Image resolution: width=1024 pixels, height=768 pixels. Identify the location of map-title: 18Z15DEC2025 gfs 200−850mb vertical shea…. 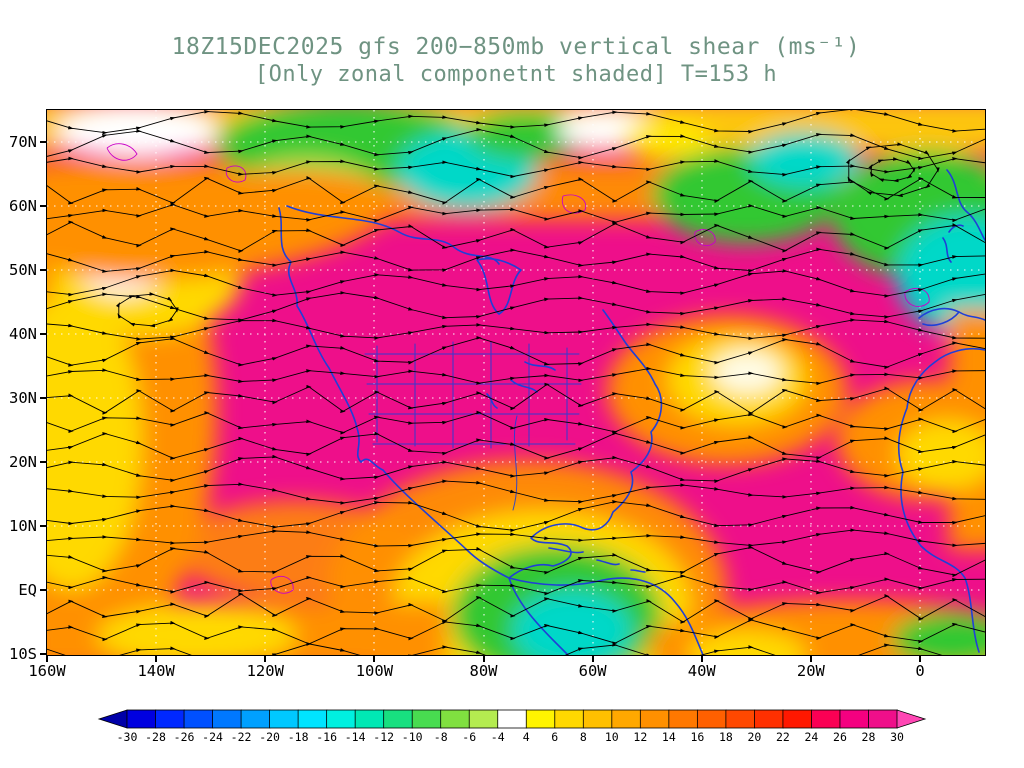
(516, 47).